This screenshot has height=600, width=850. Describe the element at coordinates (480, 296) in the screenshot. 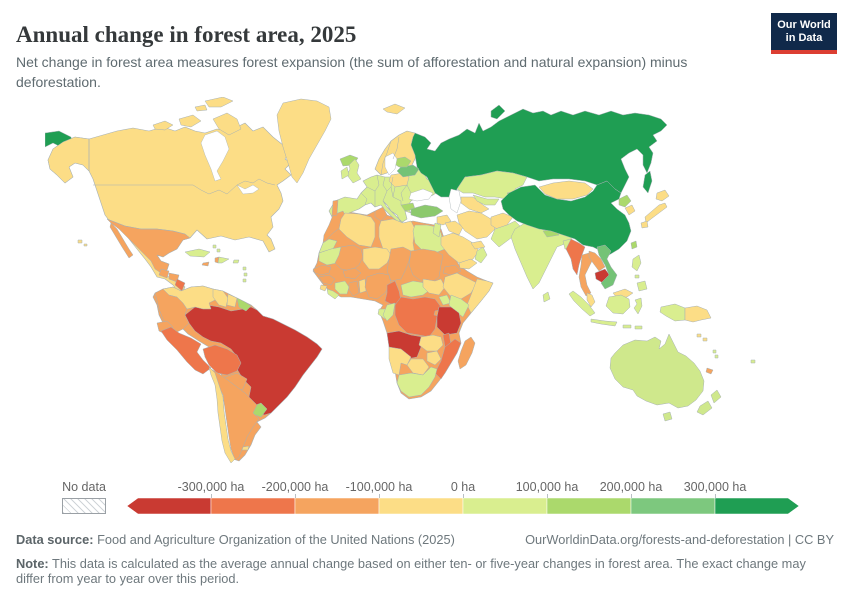

I see `somalia-region` at that location.